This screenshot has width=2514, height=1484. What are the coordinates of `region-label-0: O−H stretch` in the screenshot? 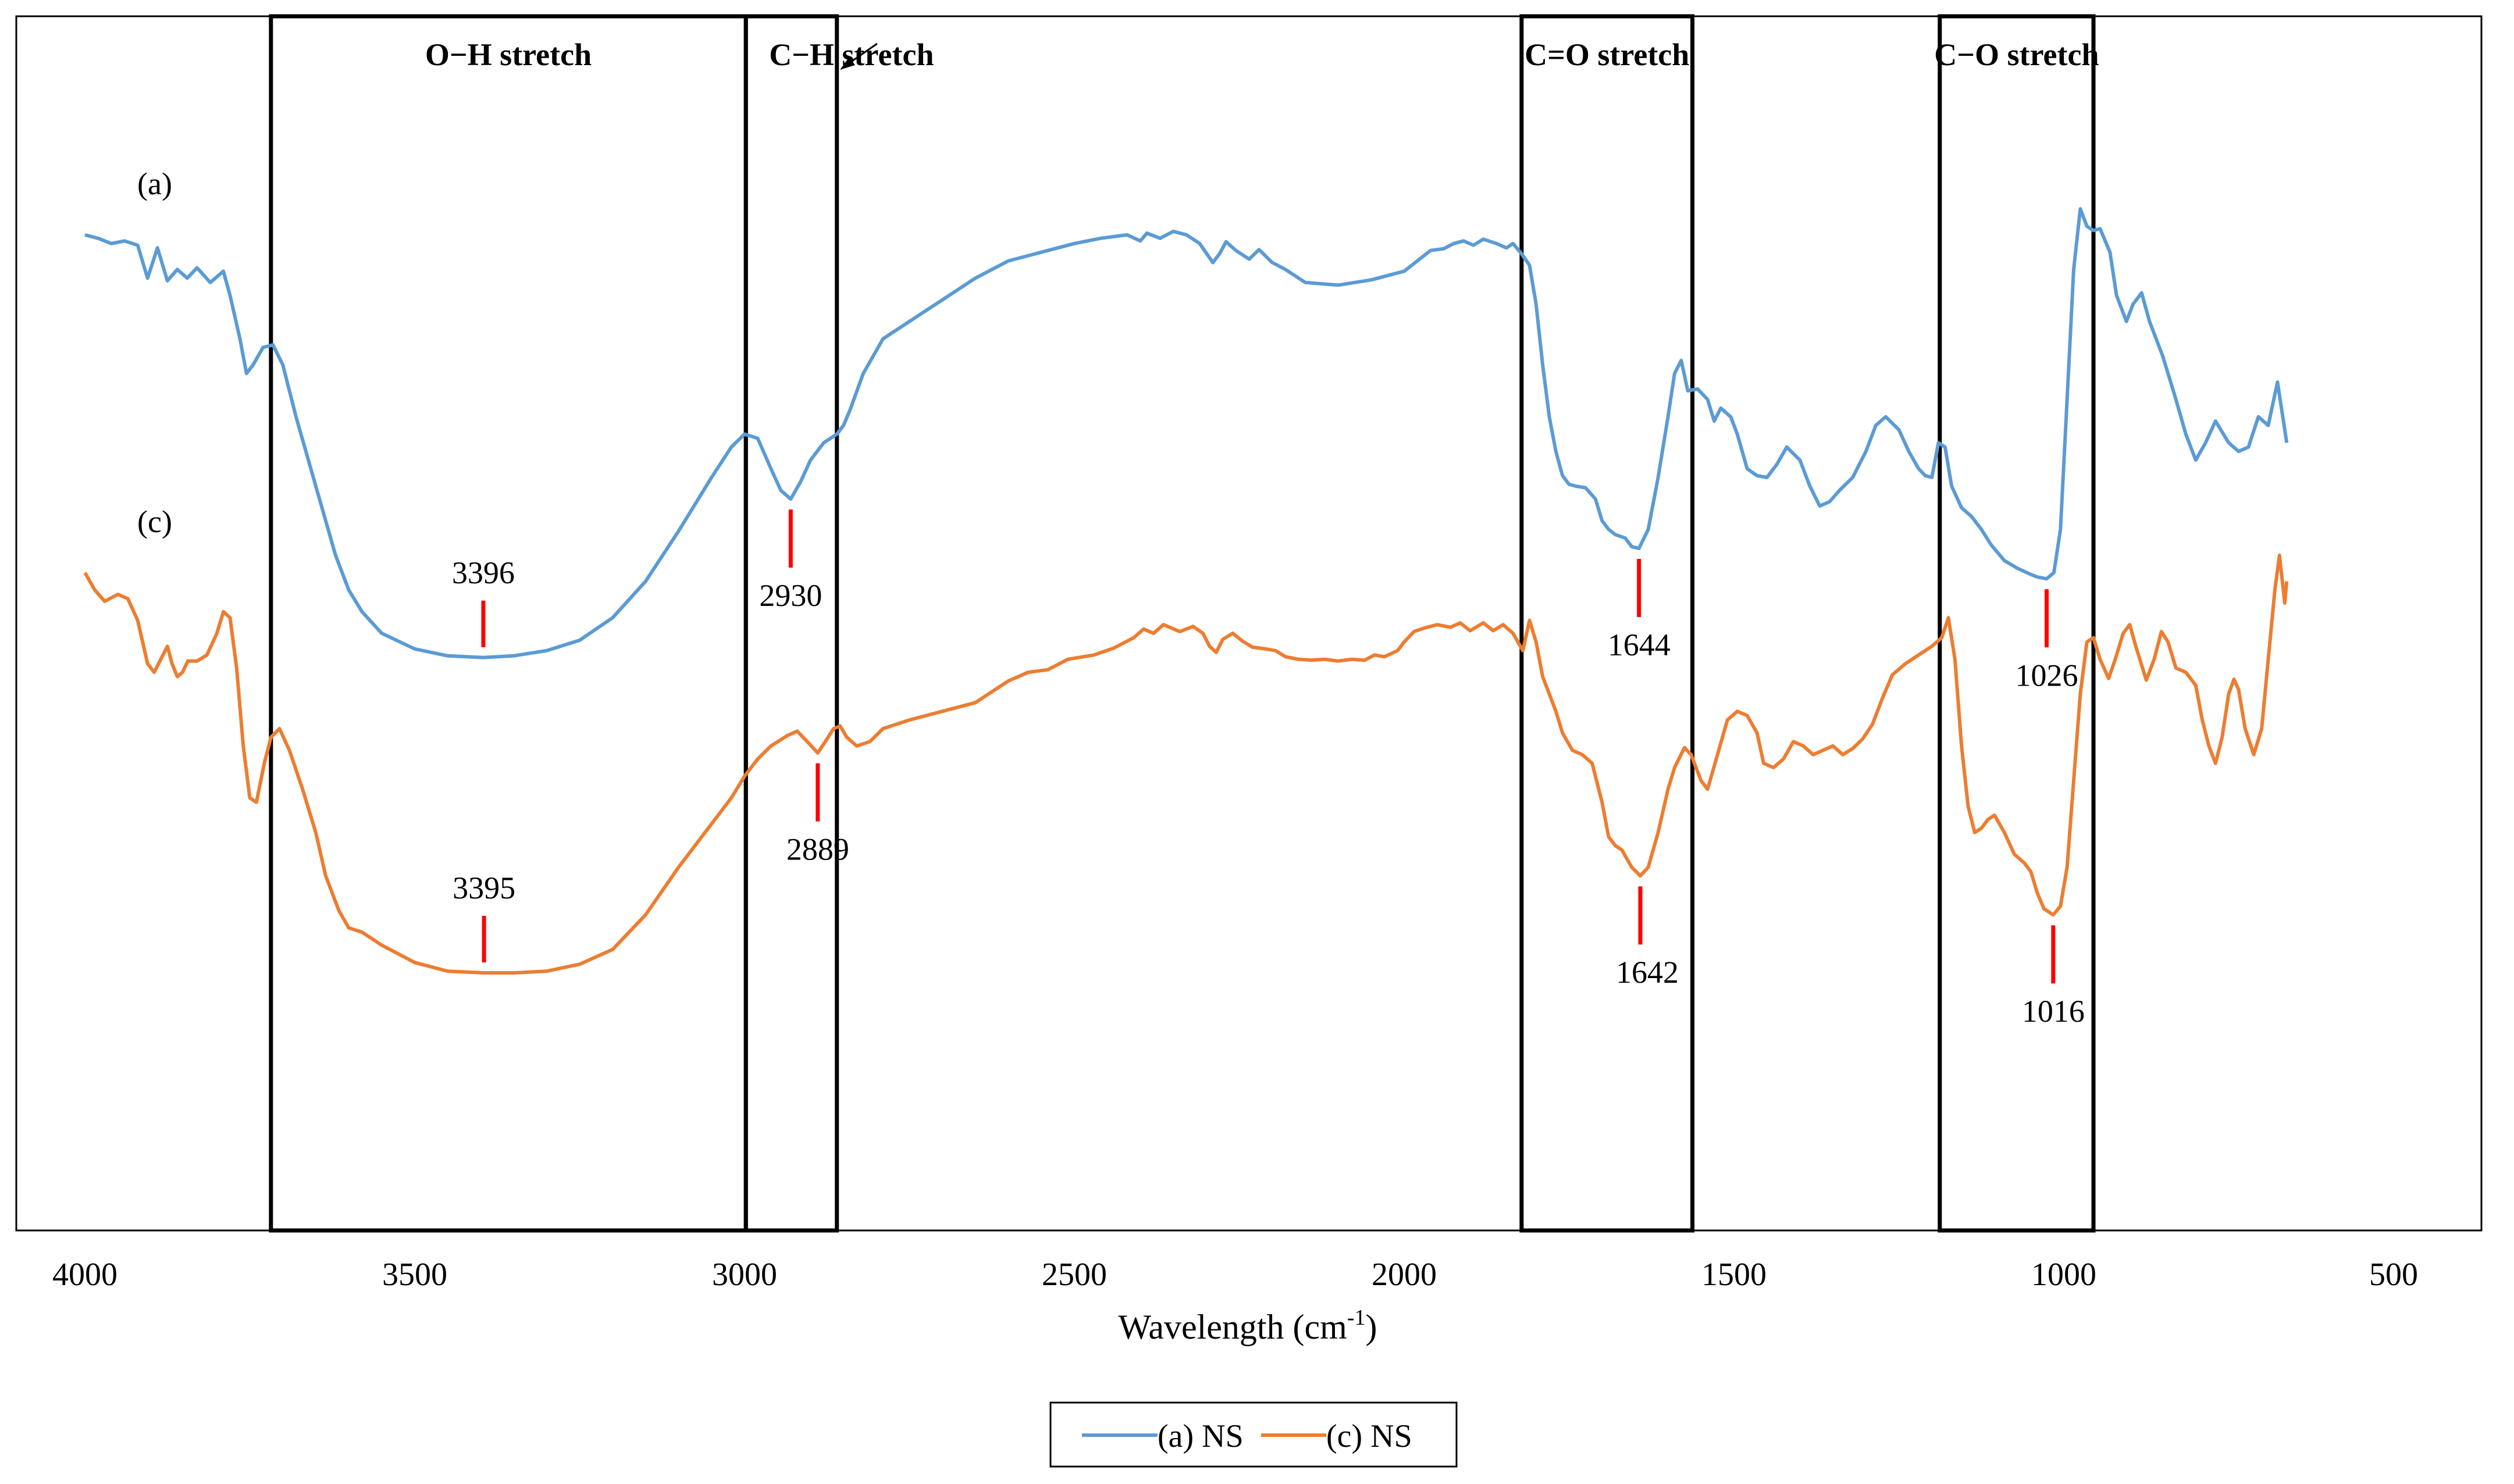 It's located at (508, 54).